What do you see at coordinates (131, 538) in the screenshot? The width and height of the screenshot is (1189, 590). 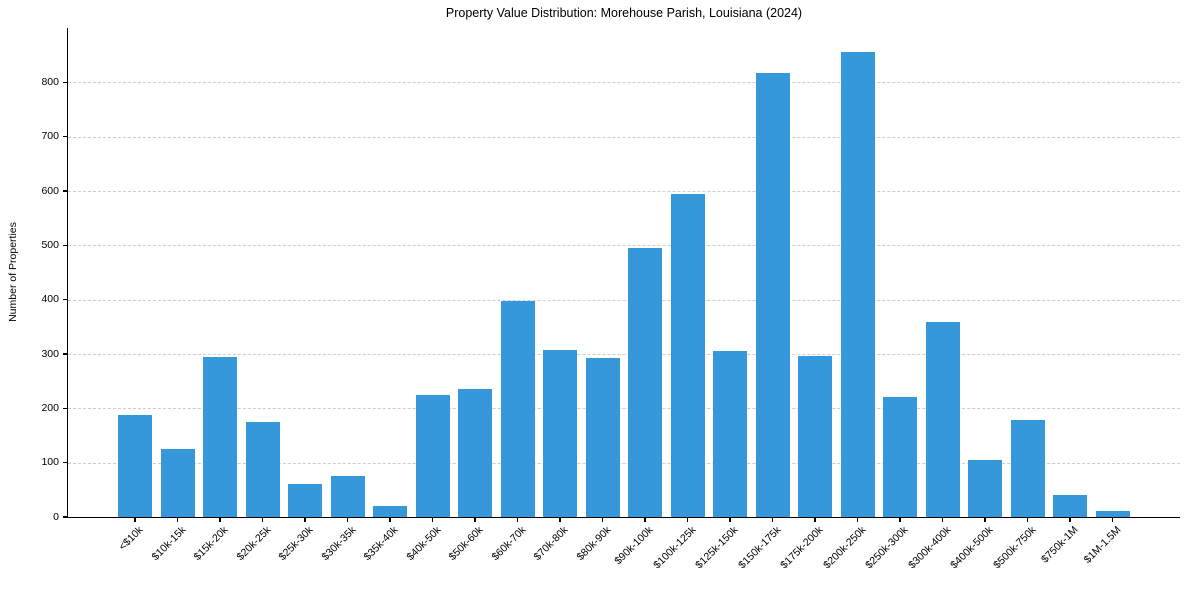 I see `x-tick-label: <$10k` at bounding box center [131, 538].